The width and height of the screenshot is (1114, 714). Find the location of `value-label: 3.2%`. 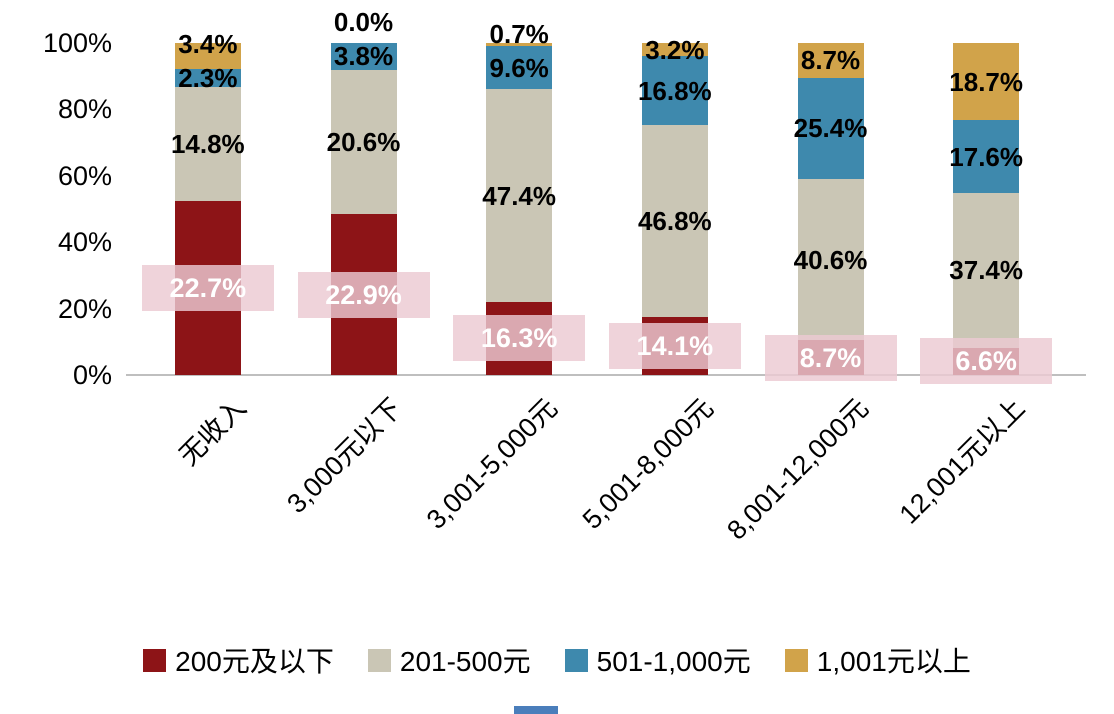

value-label: 3.2% is located at coordinates (675, 49).